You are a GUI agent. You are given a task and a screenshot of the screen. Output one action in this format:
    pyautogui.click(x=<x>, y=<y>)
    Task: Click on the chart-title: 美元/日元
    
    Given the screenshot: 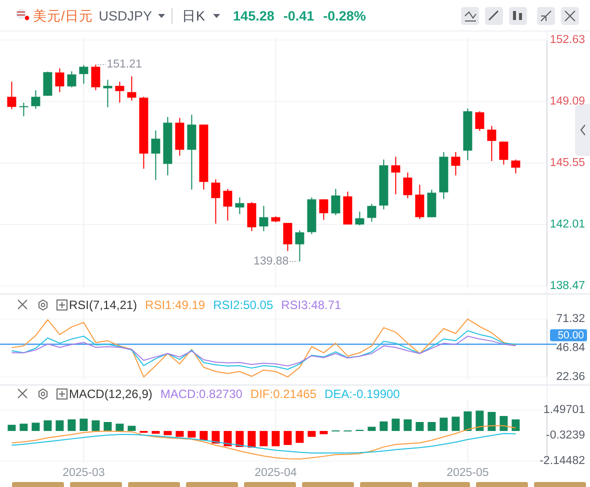 What is the action you would take?
    pyautogui.click(x=63, y=16)
    